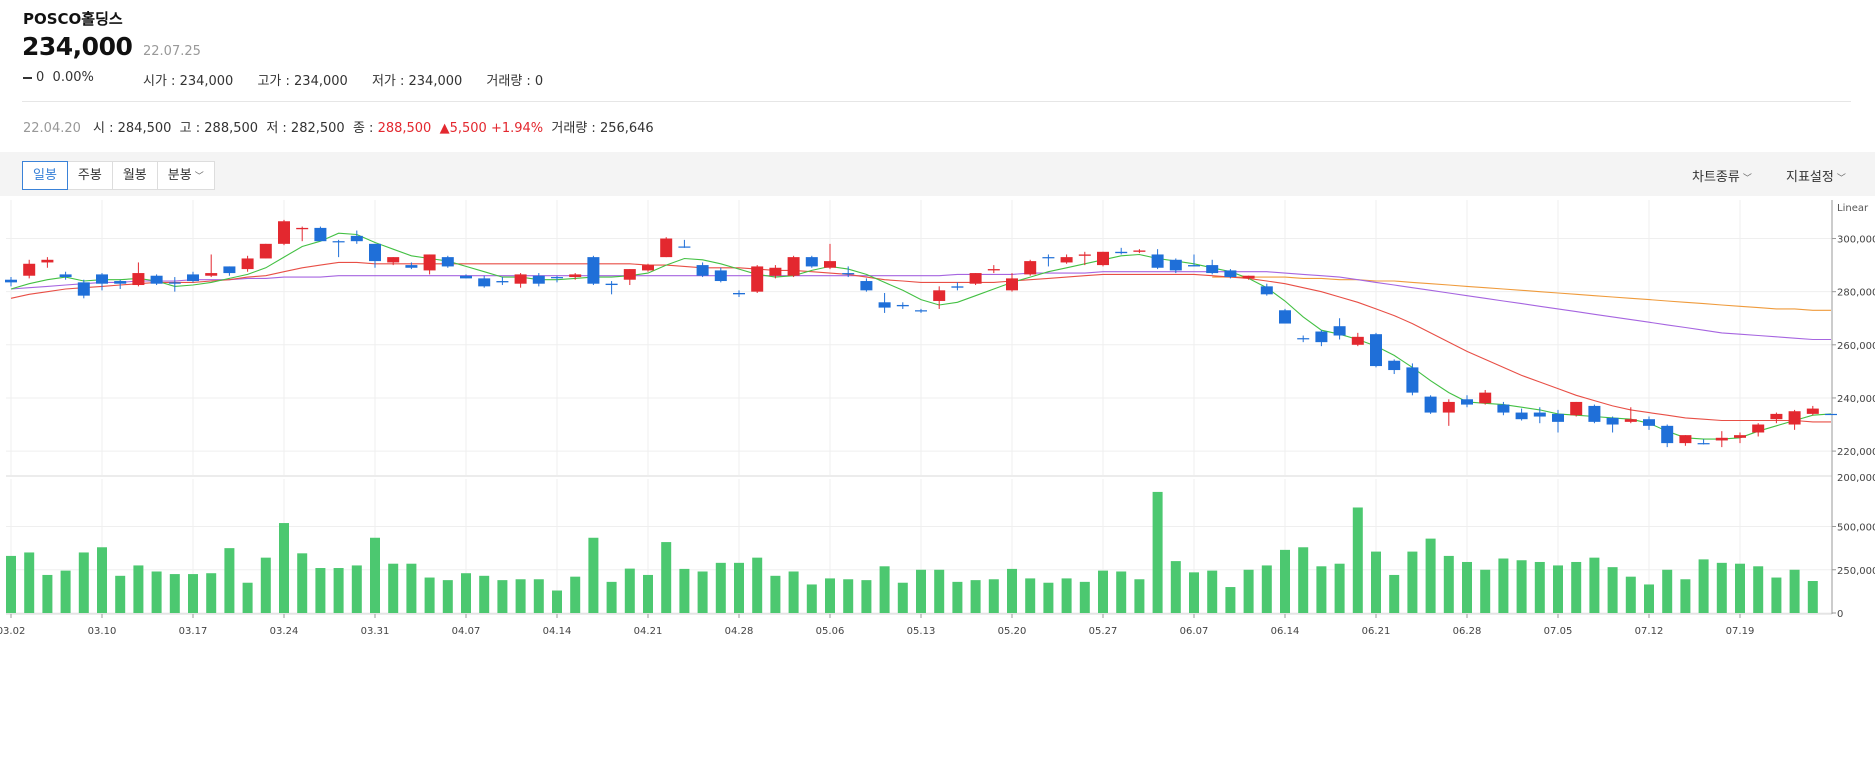 This screenshot has height=763, width=1875. I want to click on tab-weekly: 주봉, so click(89, 175).